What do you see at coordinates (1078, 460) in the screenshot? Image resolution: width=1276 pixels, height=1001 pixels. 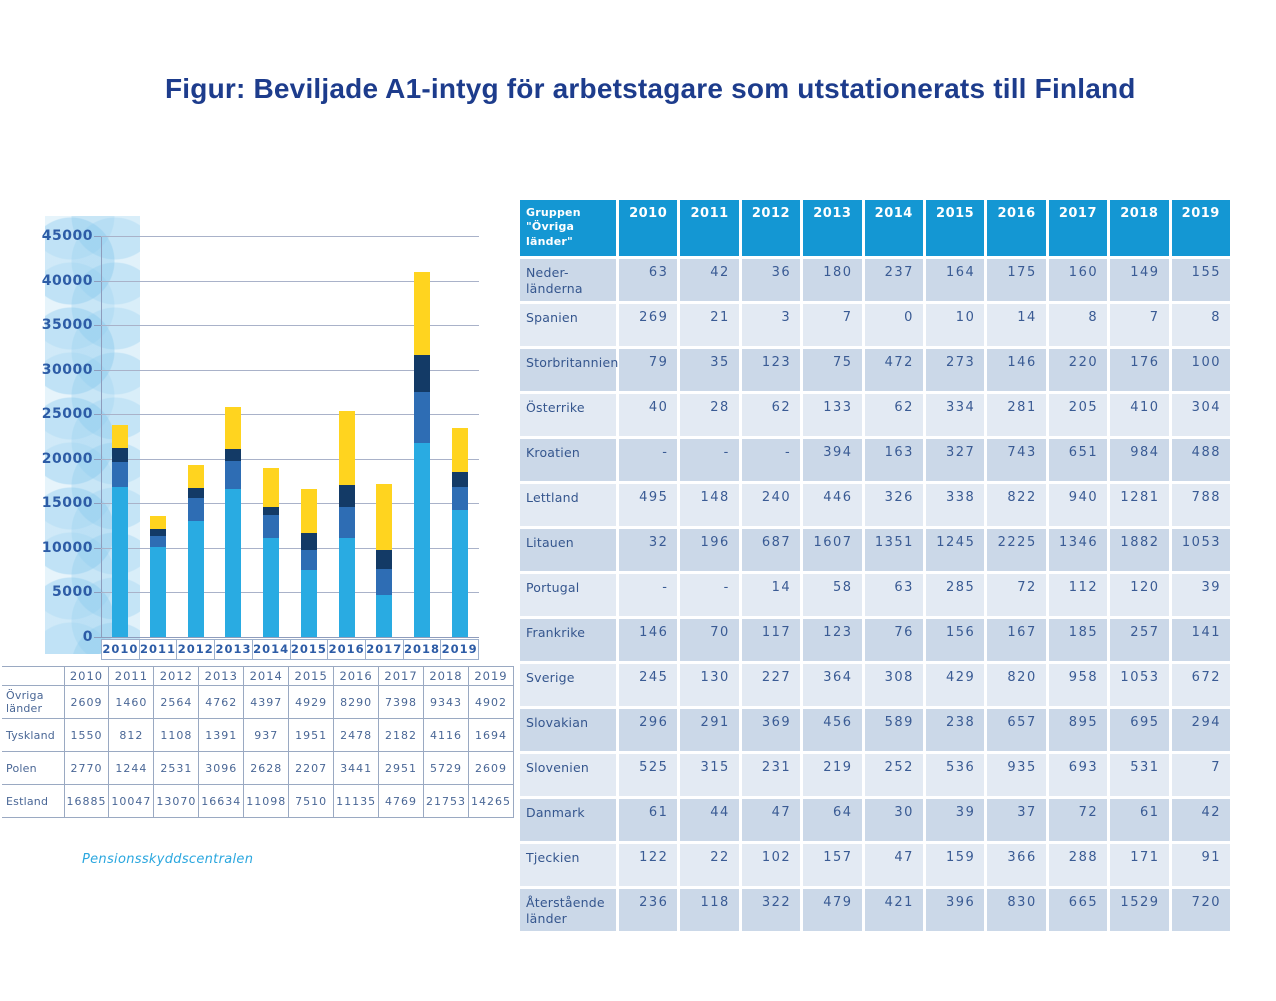 I see `value-cell: 651` at bounding box center [1078, 460].